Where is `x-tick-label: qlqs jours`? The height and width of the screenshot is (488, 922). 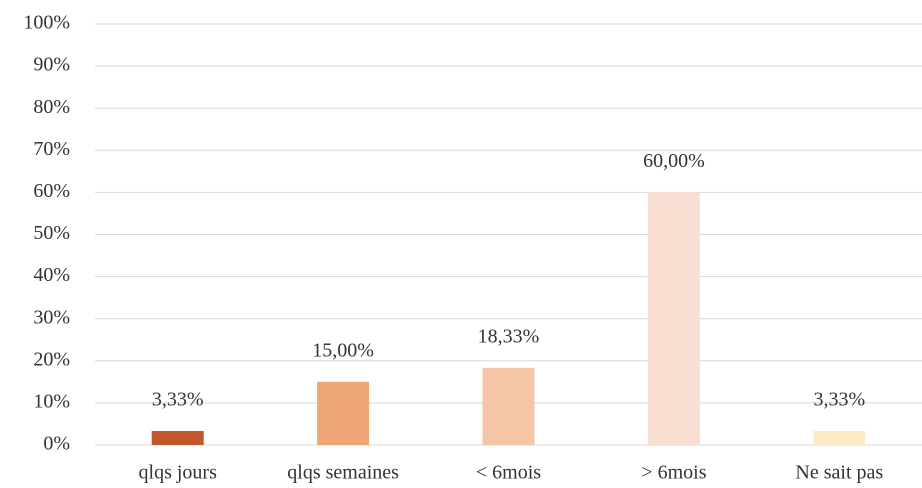 x-tick-label: qlqs jours is located at coordinates (178, 473).